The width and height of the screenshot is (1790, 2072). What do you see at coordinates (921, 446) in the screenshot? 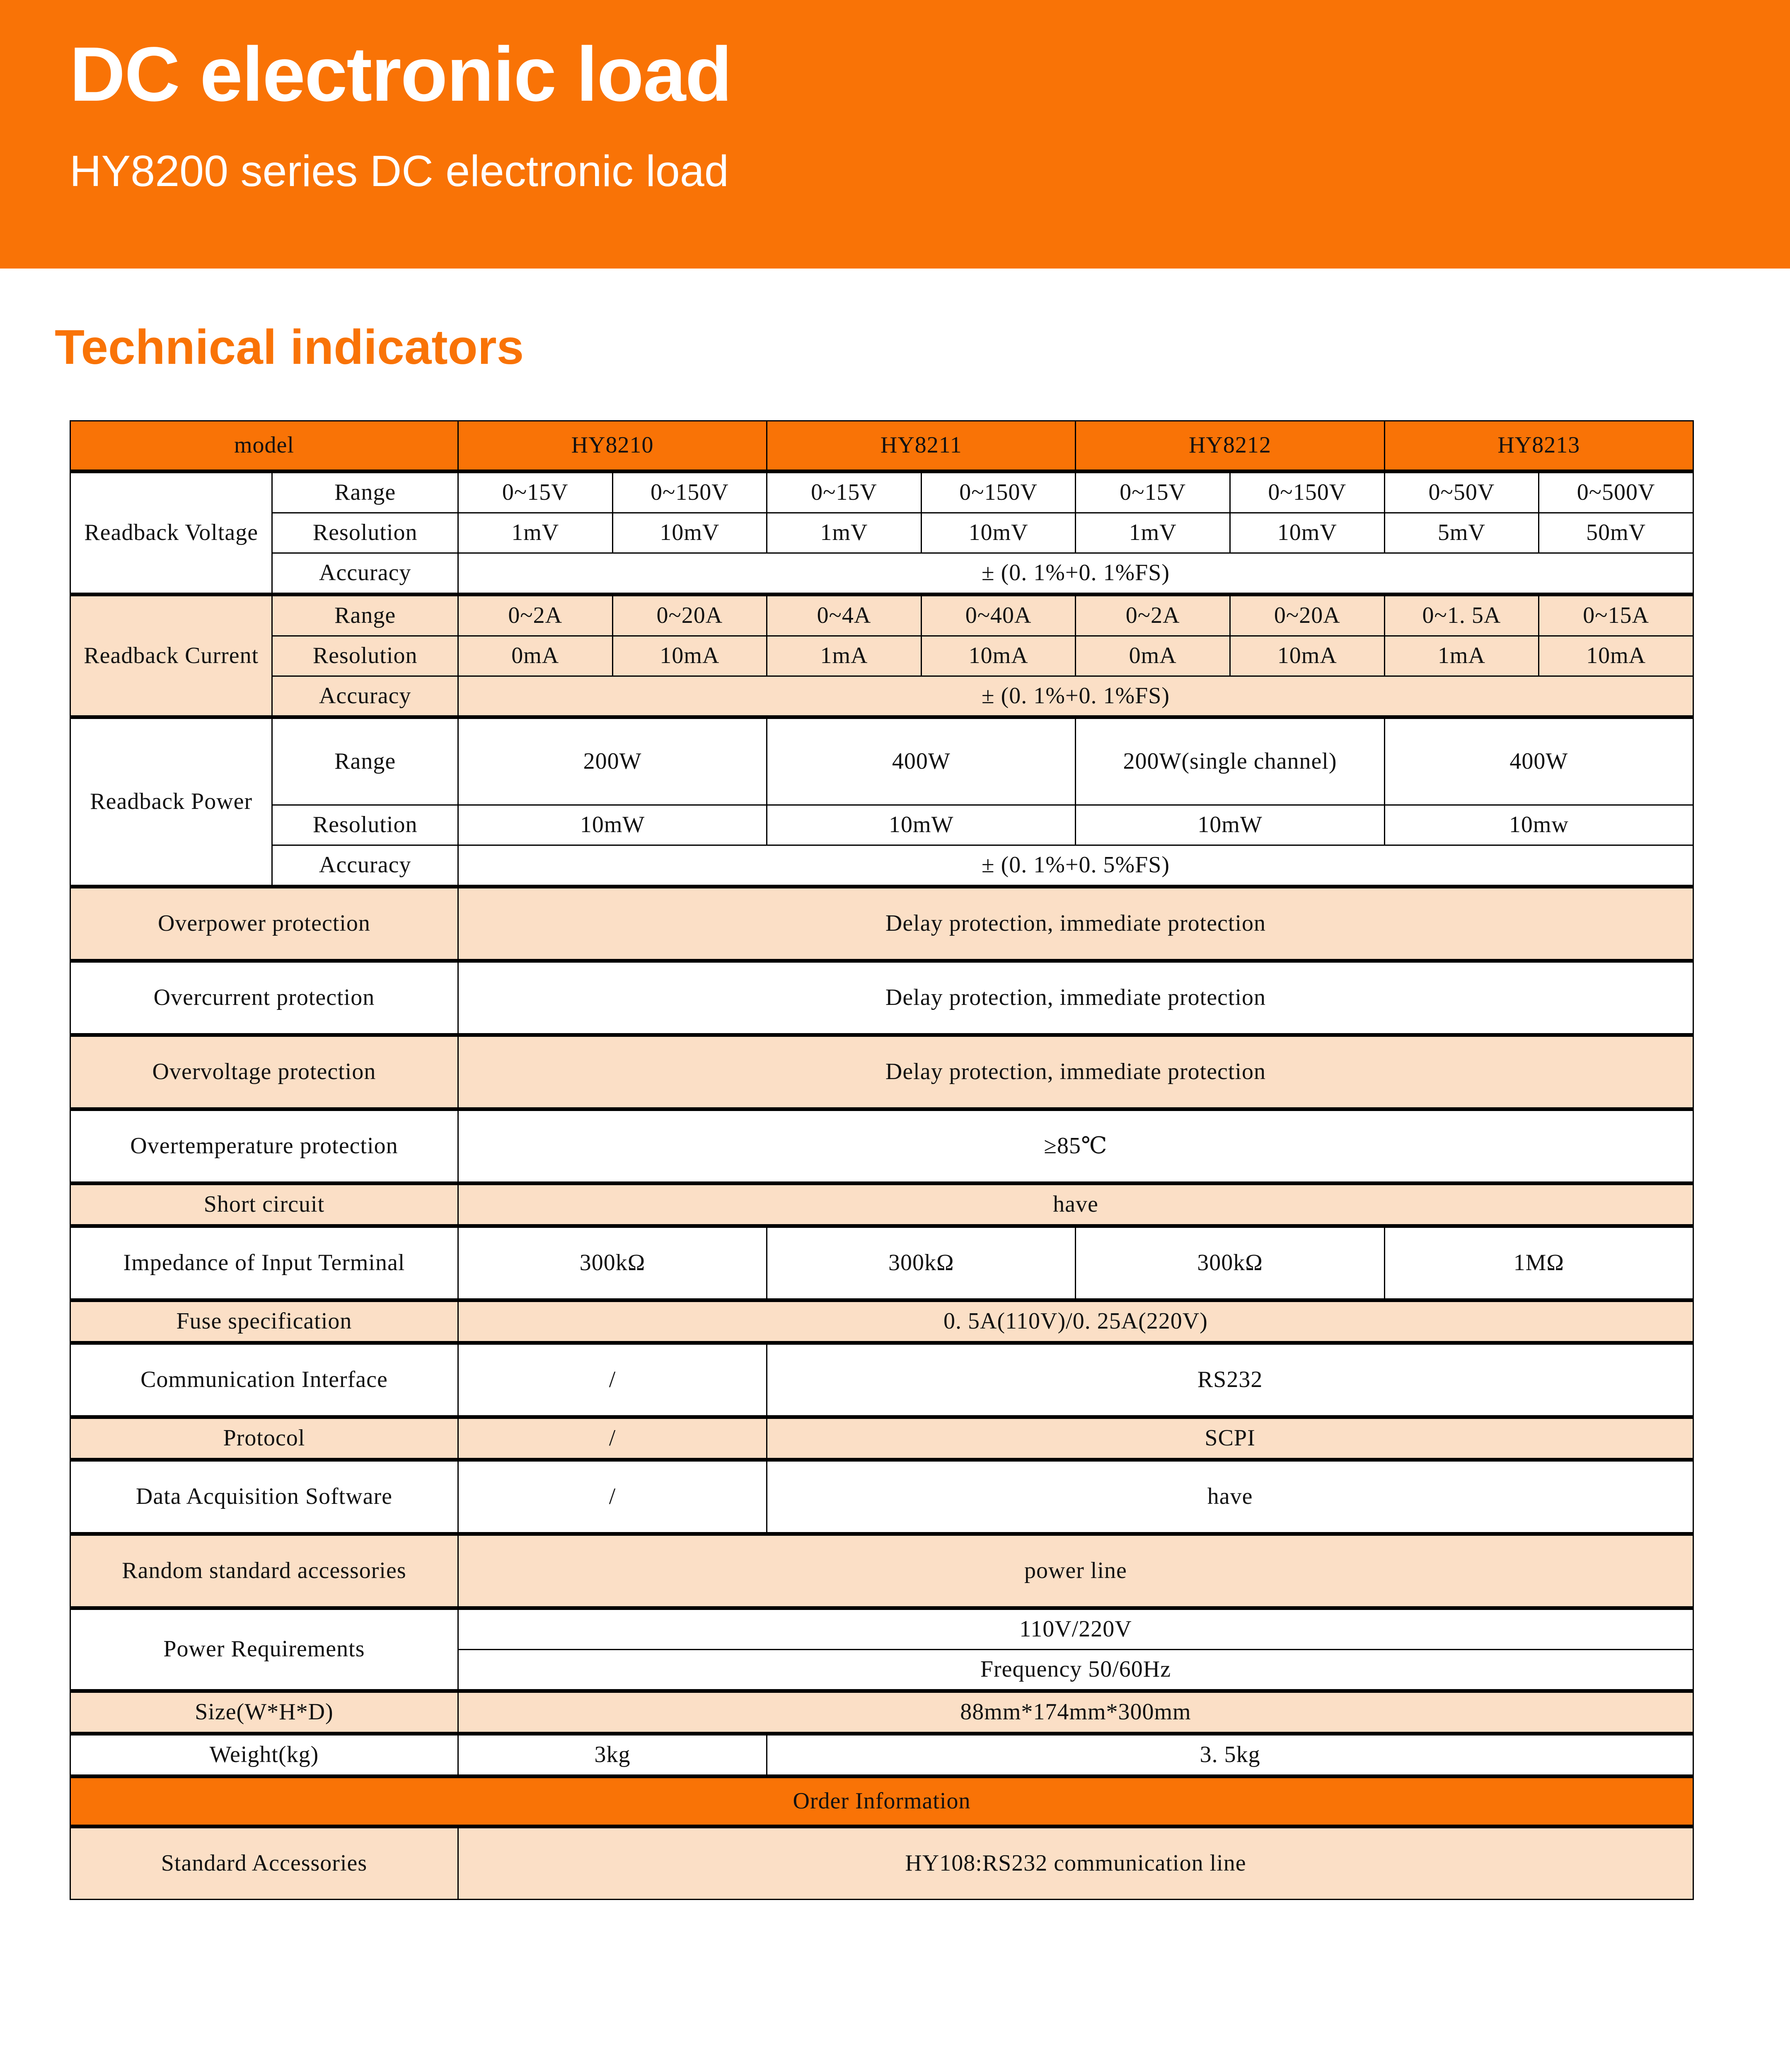
I see `header-model-hy8211: HY8211` at bounding box center [921, 446].